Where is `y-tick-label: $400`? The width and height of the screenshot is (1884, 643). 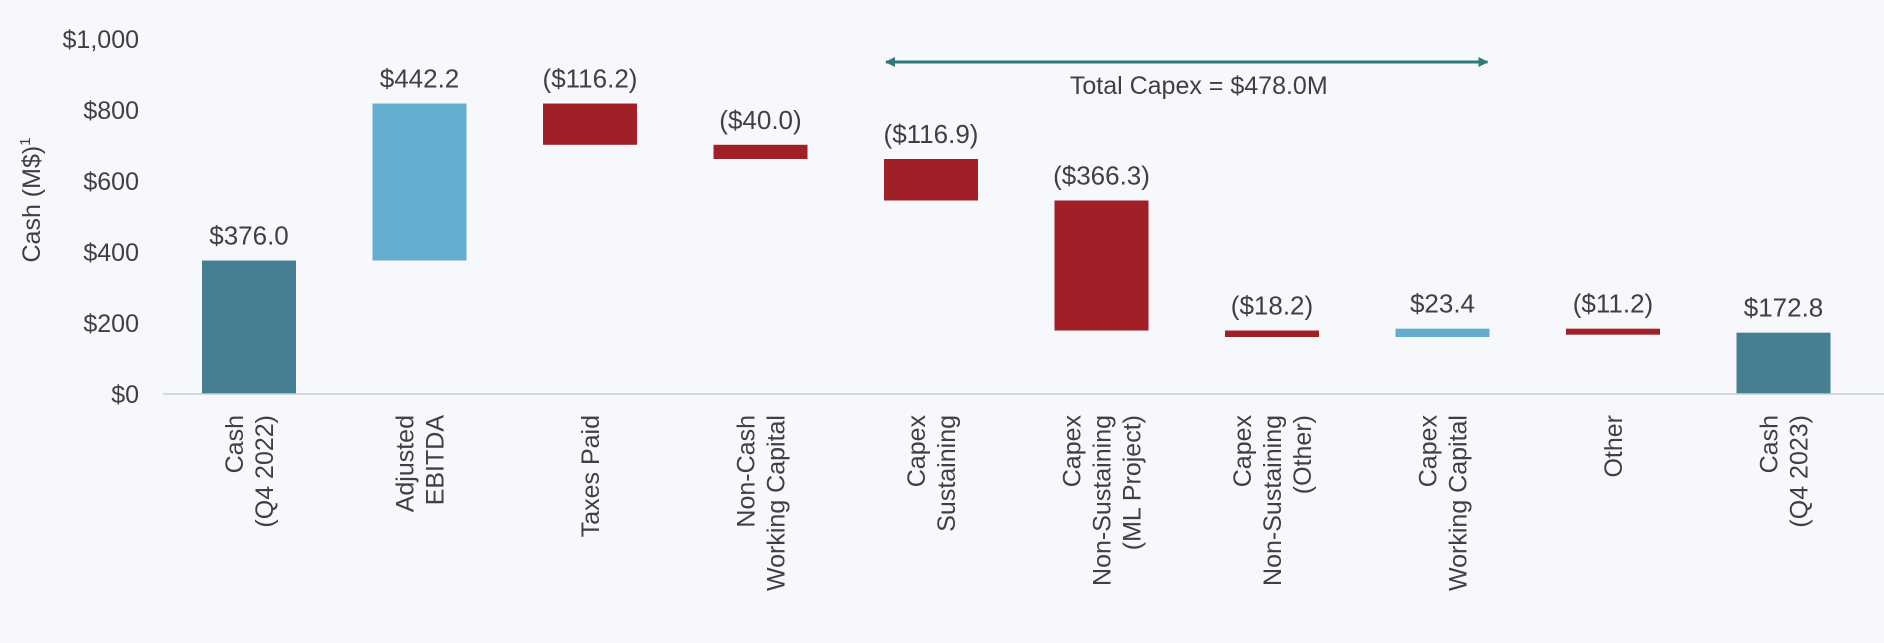 y-tick-label: $400 is located at coordinates (111, 253).